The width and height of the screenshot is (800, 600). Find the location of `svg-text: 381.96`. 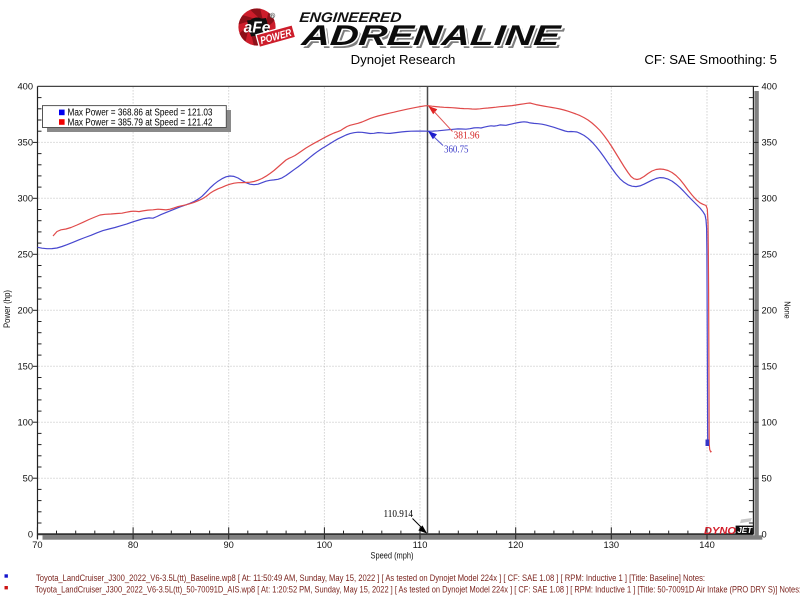

svg-text: 381.96 is located at coordinates (467, 136).